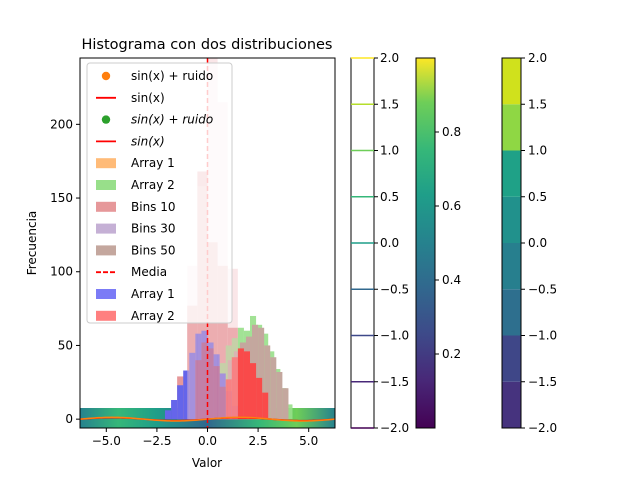  Describe the element at coordinates (149, 272) in the screenshot. I see `legend-label: Media` at that location.